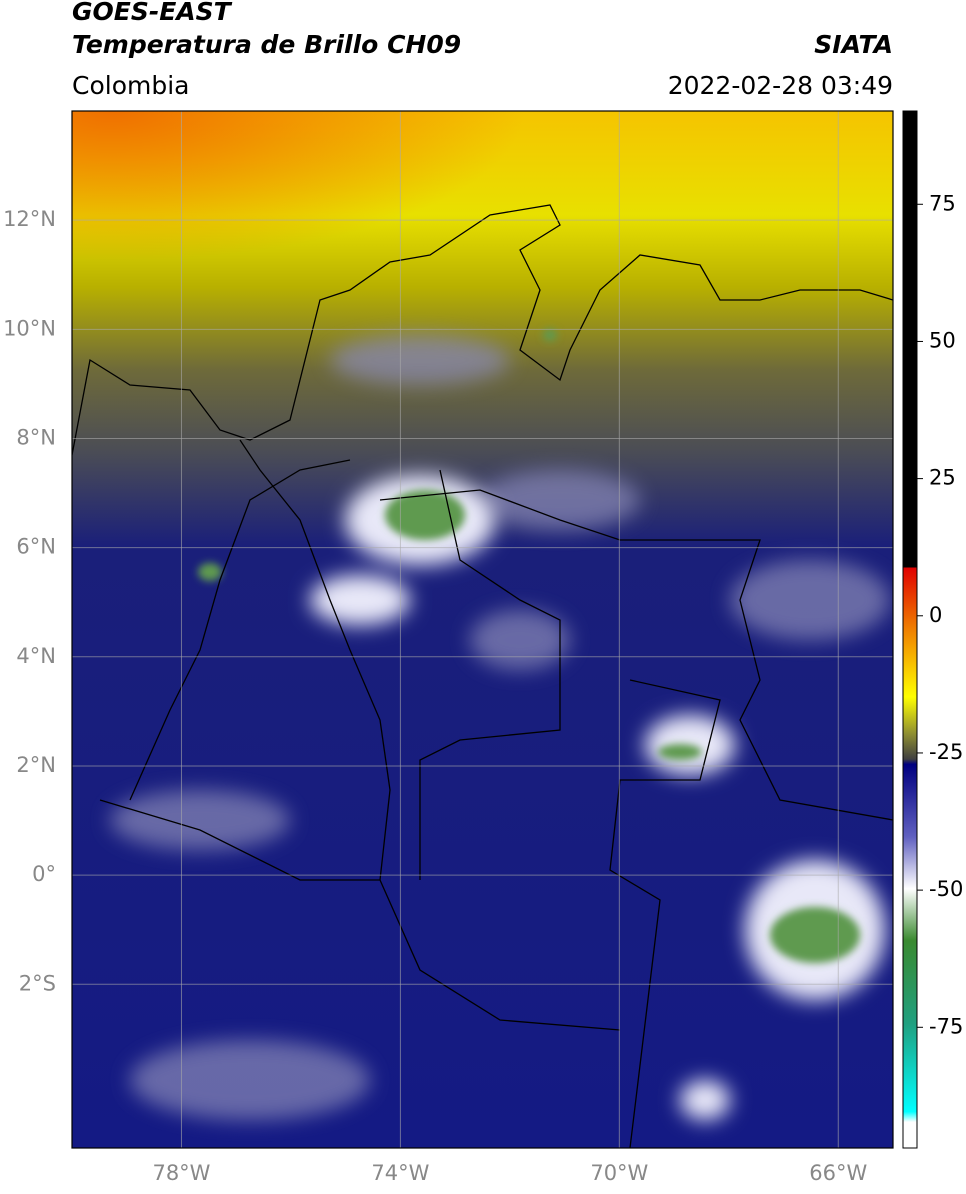 The image size is (966, 1194). What do you see at coordinates (946, 1026) in the screenshot?
I see `colorbar-tick-label: -75` at bounding box center [946, 1026].